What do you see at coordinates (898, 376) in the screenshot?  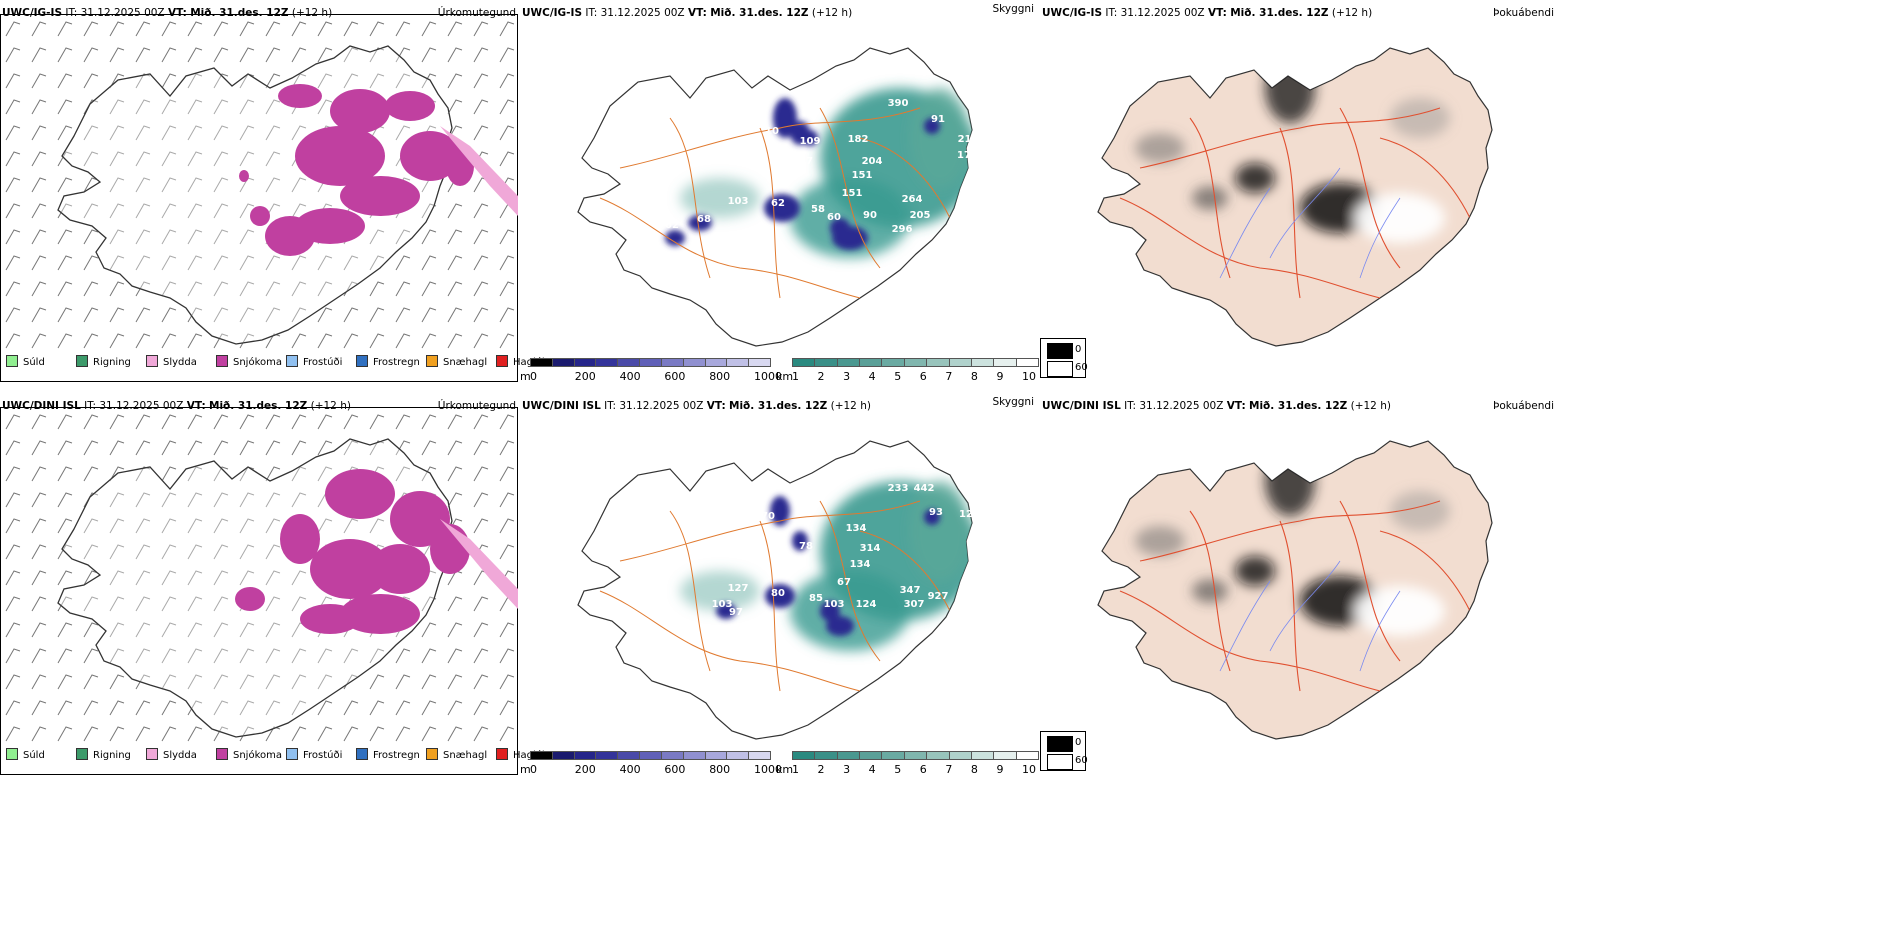 I see `colorbar-tick: 5` at bounding box center [898, 376].